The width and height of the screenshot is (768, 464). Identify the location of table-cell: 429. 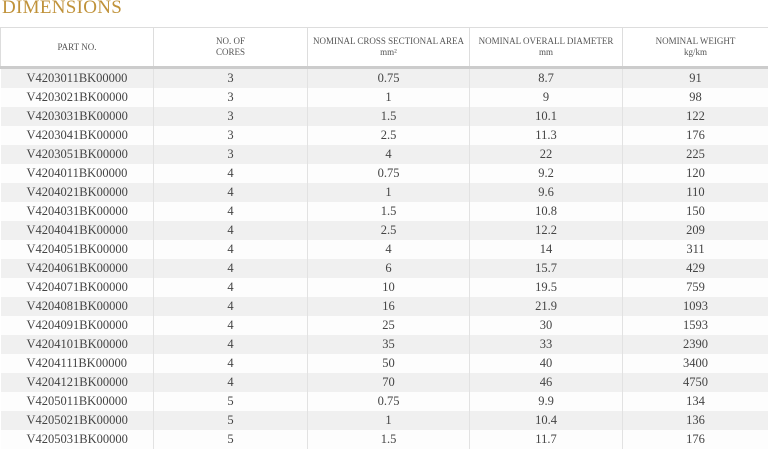
(695, 268).